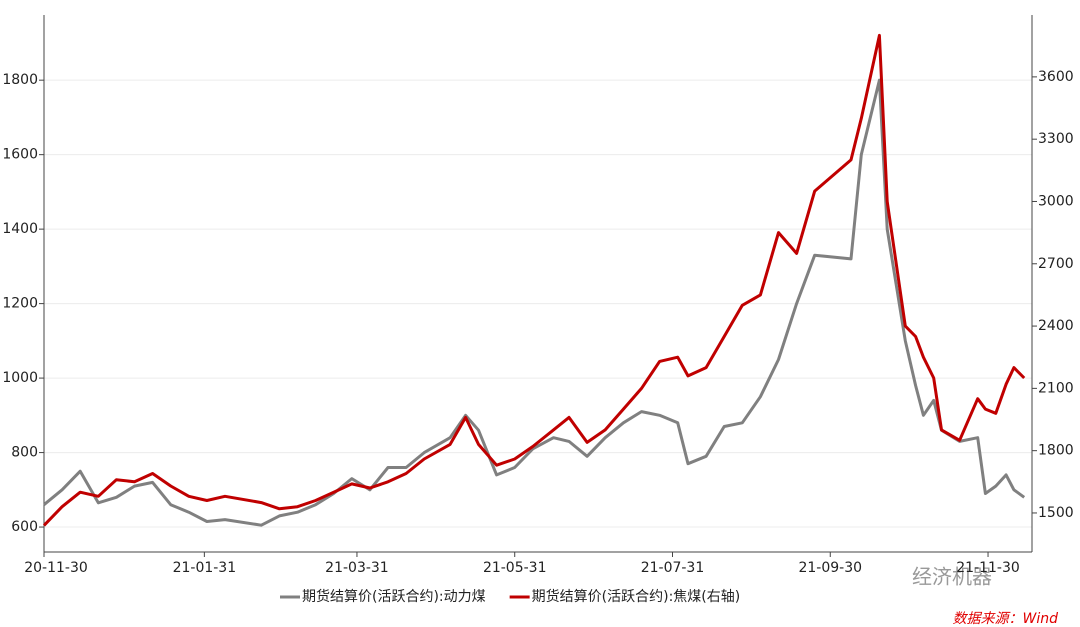 The height and width of the screenshot is (627, 1080). What do you see at coordinates (20, 155) in the screenshot?
I see `y-tick-label: 1600` at bounding box center [20, 155].